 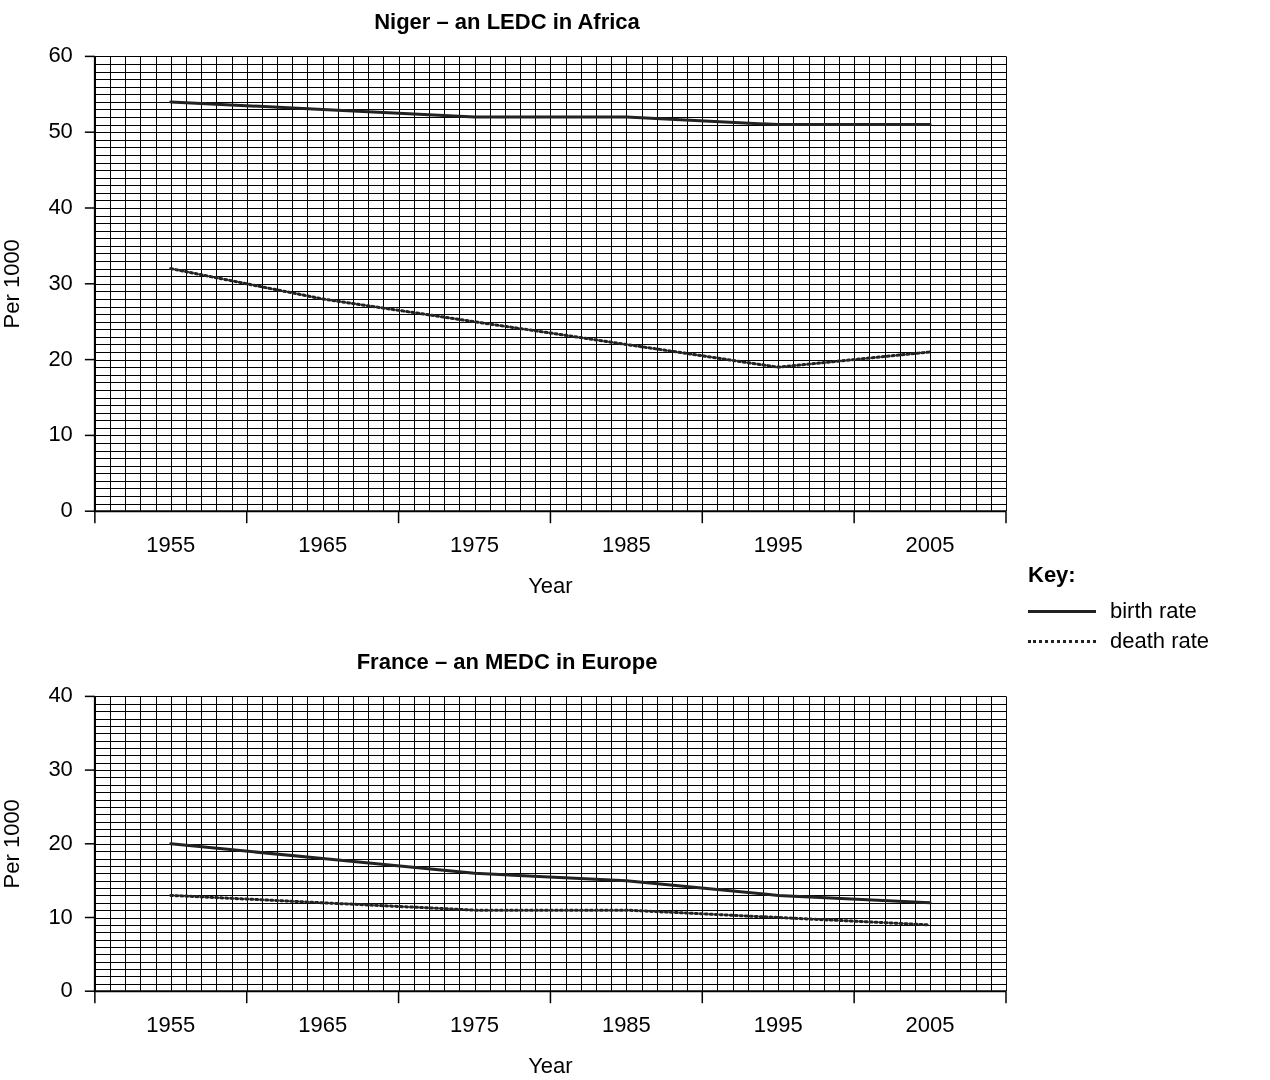 What do you see at coordinates (1160, 641) in the screenshot?
I see `legend-label: death rate` at bounding box center [1160, 641].